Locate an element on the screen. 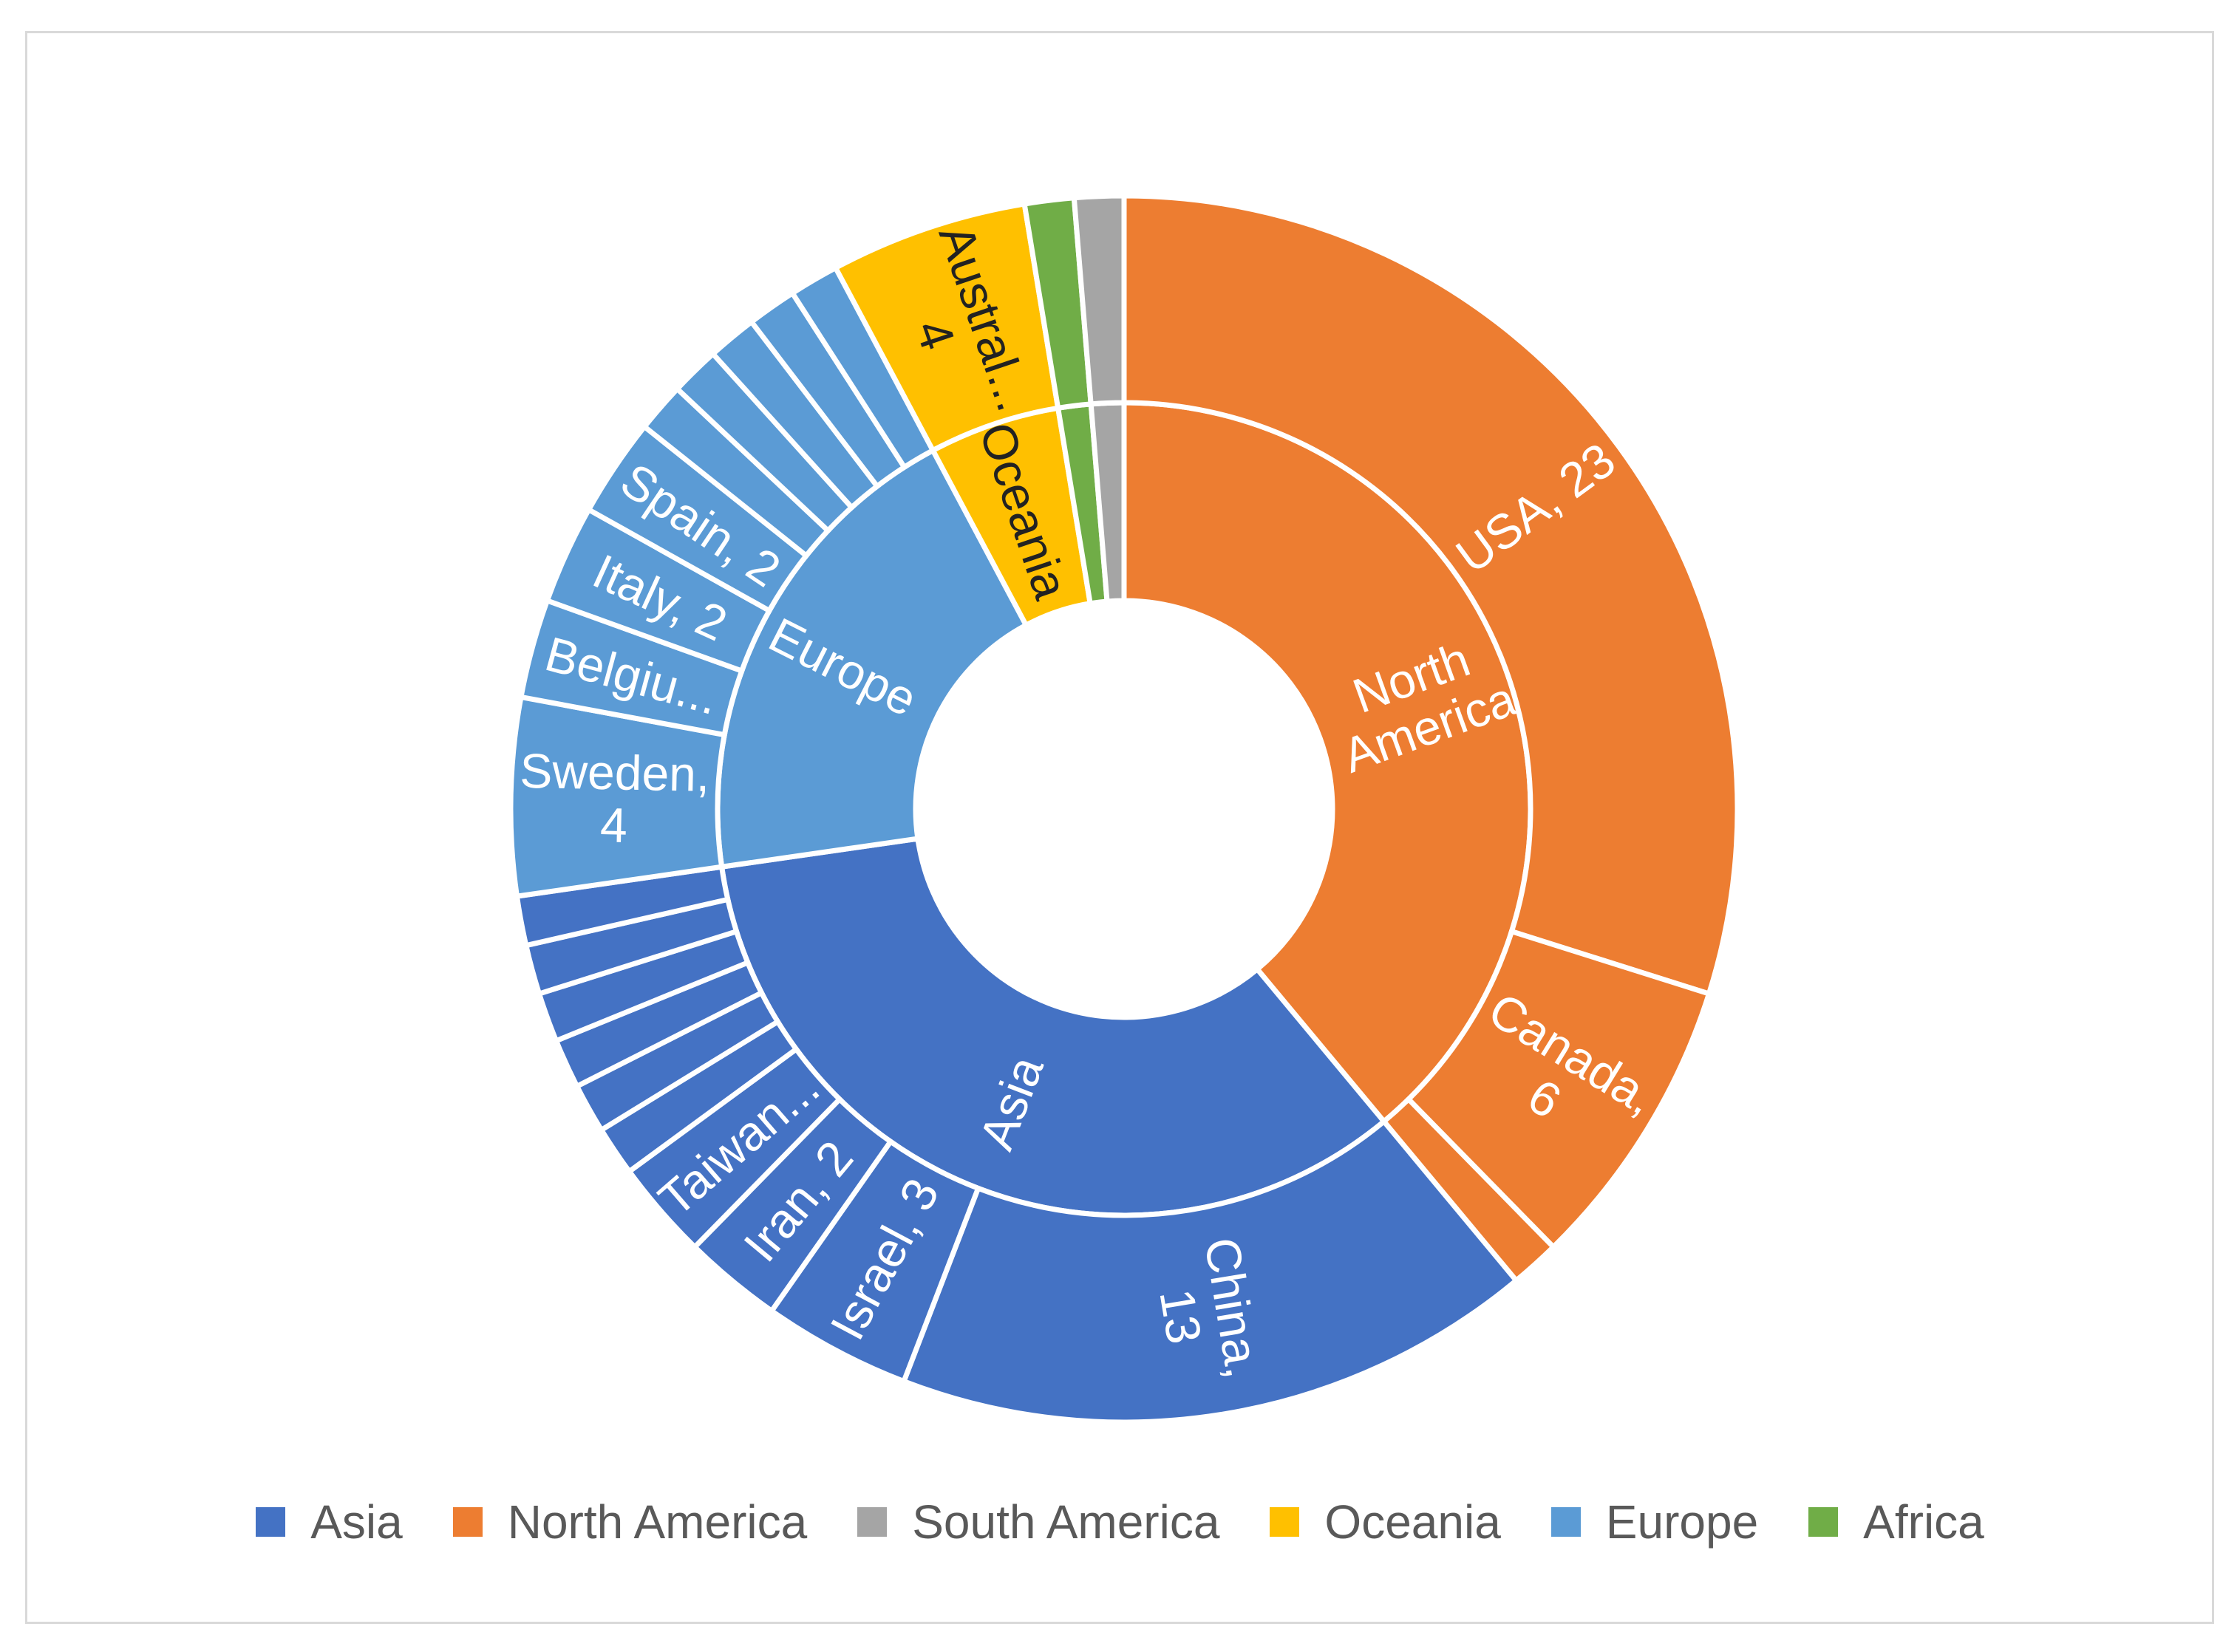 This screenshot has height=1652, width=2240. legend-label-north-america: North America is located at coordinates (657, 1522).